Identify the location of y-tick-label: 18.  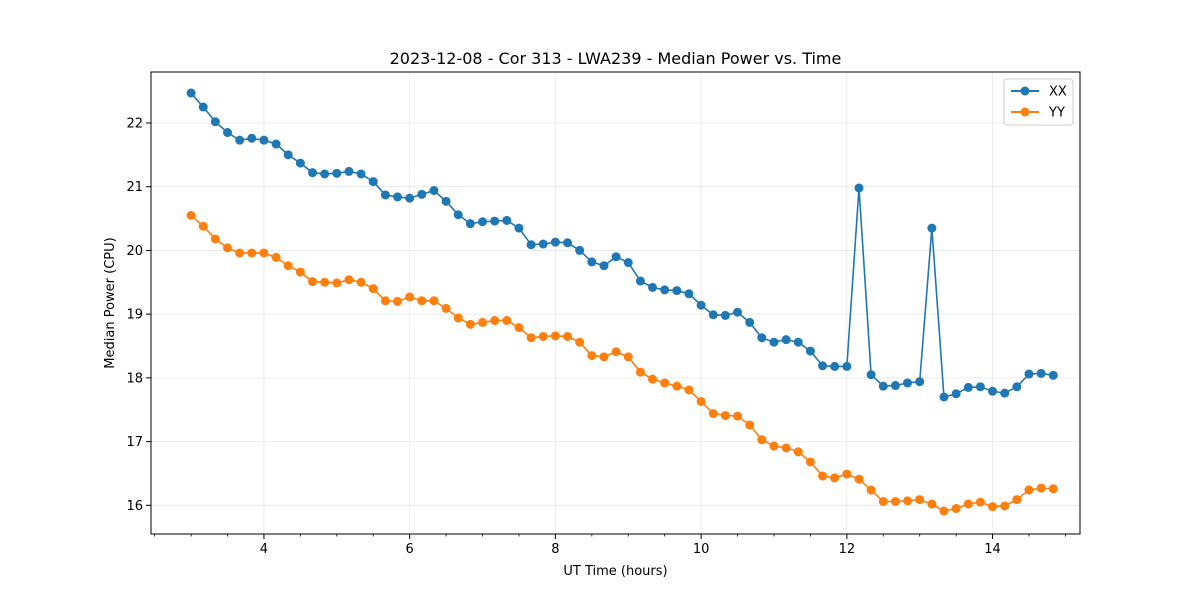
(134, 378).